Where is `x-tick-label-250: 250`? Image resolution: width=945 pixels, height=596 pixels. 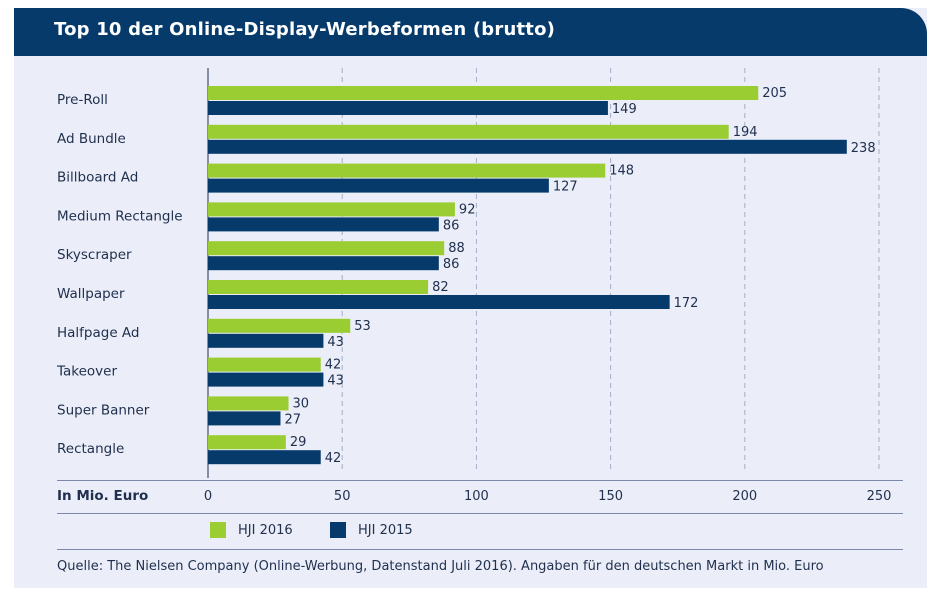 x-tick-label-250: 250 is located at coordinates (879, 496).